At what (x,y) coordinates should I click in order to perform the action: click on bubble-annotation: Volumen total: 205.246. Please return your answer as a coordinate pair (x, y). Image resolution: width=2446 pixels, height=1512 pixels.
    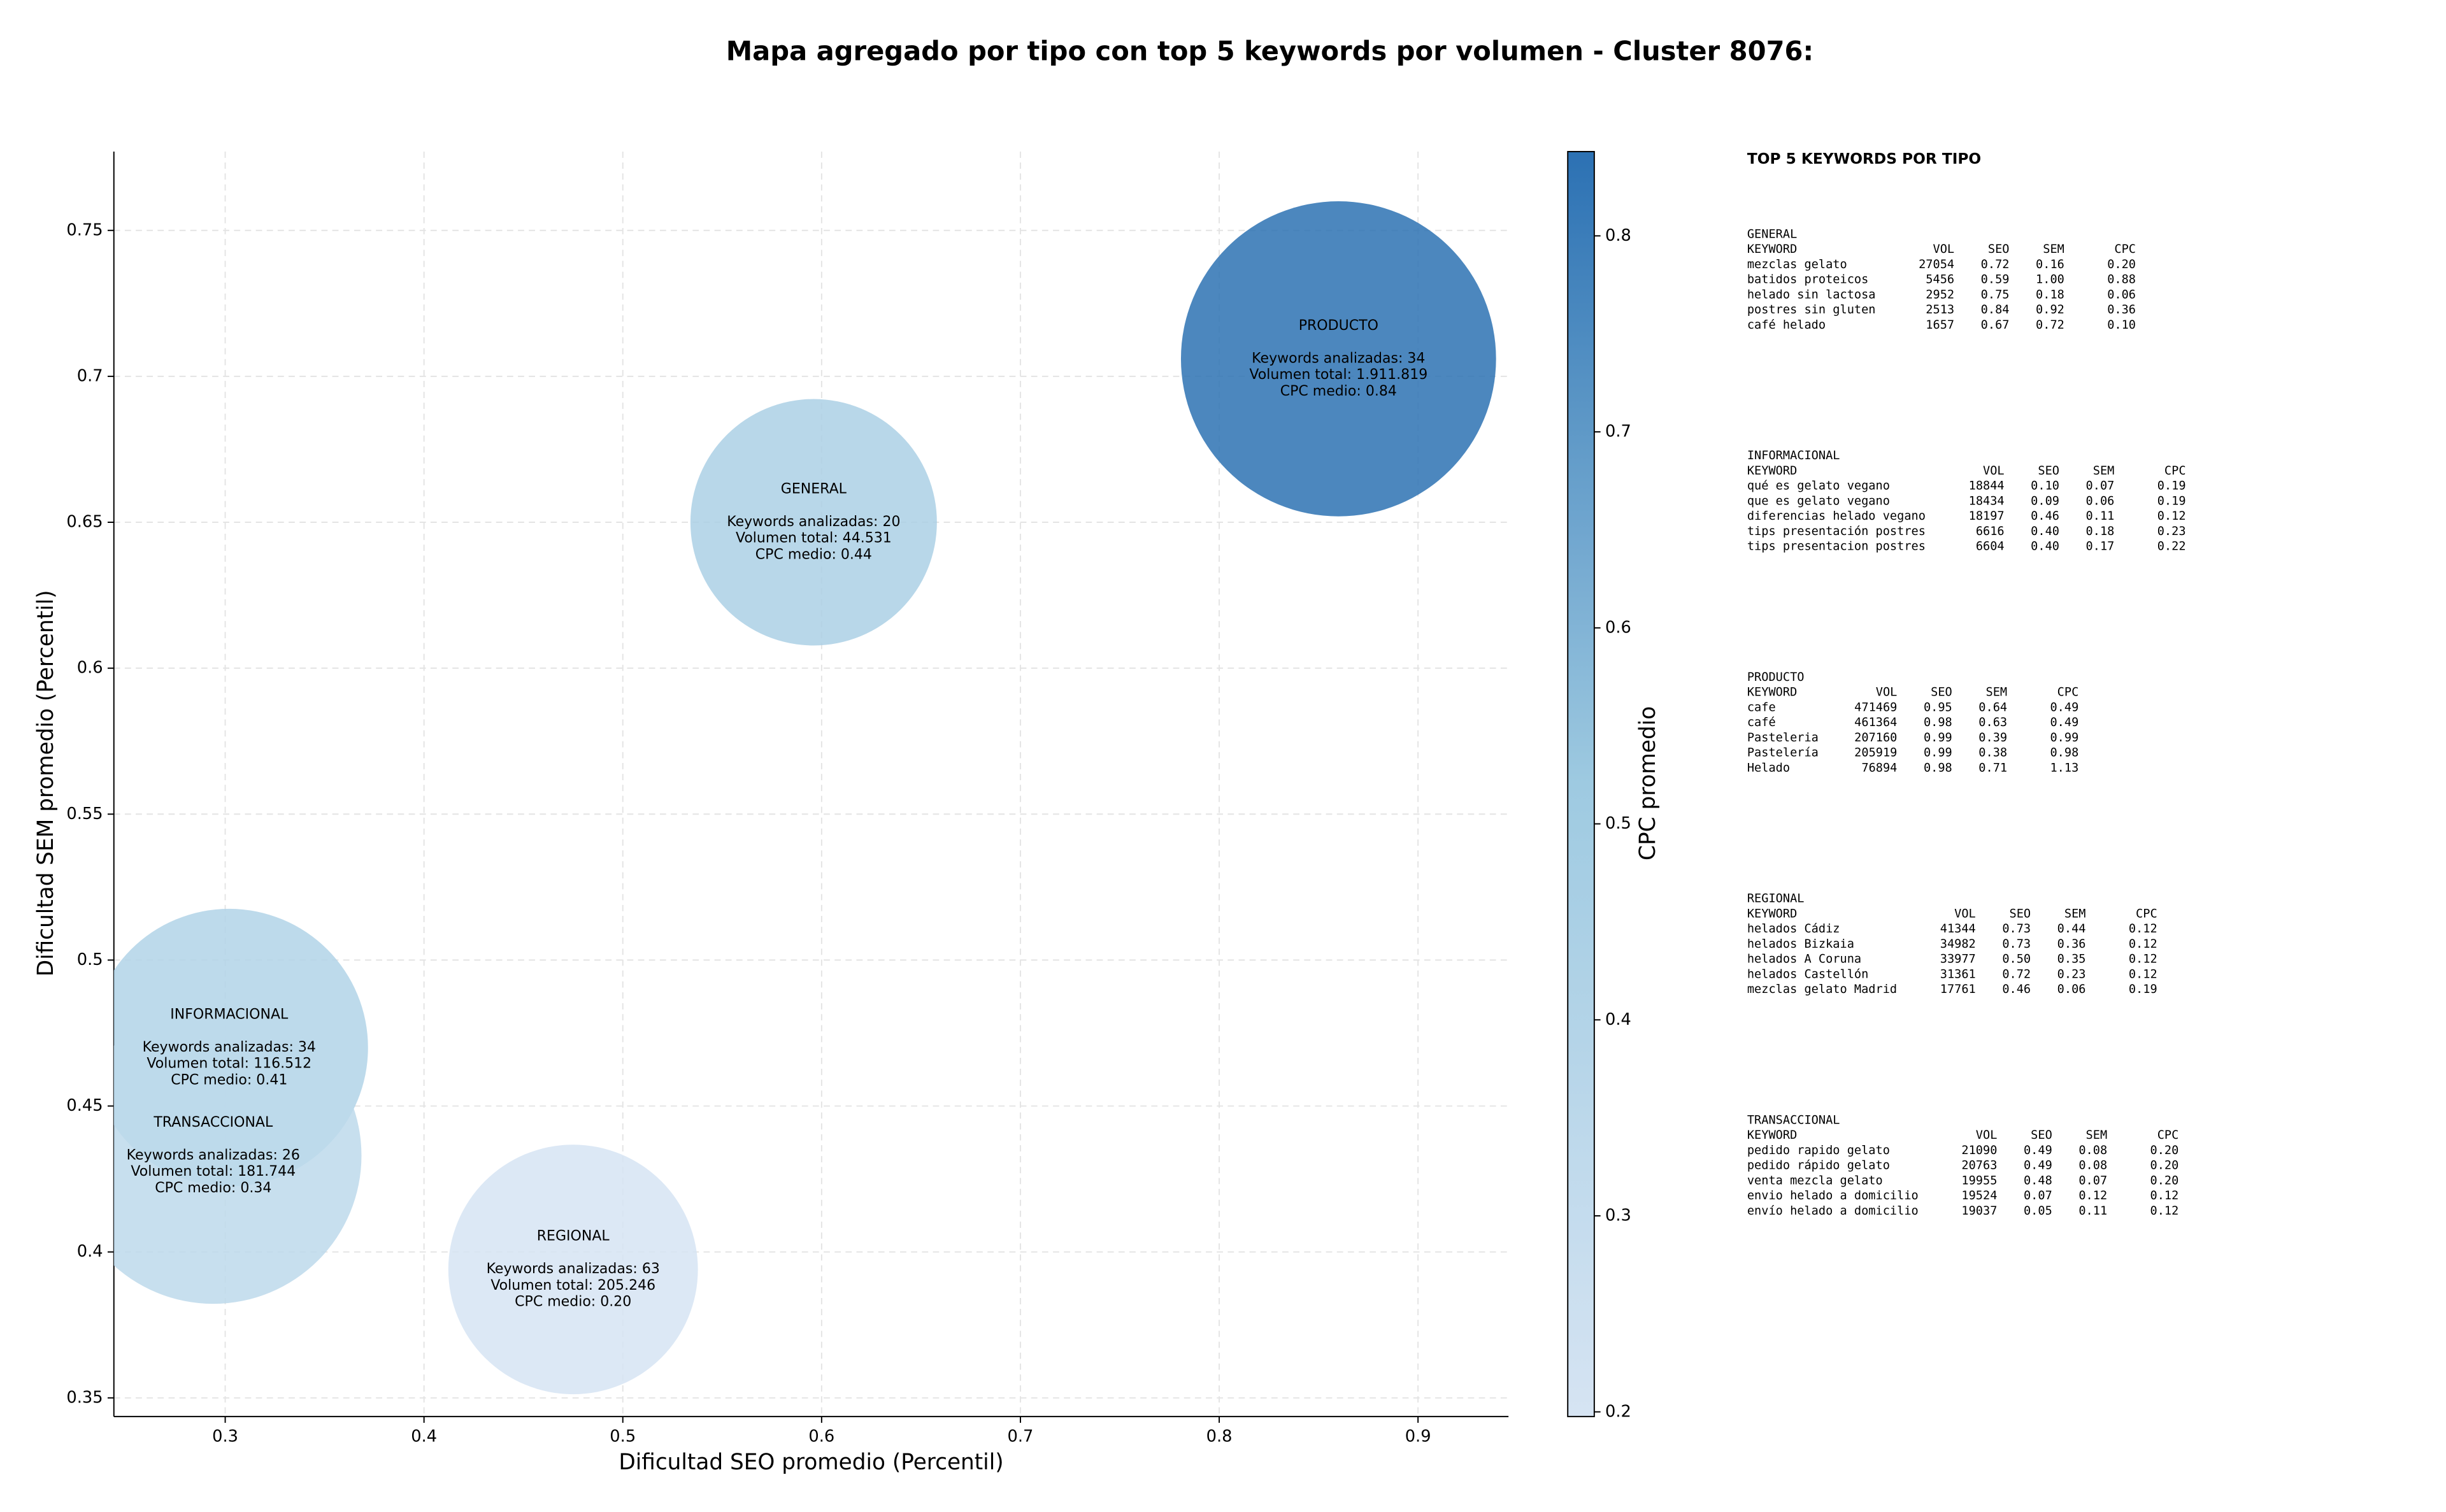
    Looking at the image, I should click on (572, 1286).